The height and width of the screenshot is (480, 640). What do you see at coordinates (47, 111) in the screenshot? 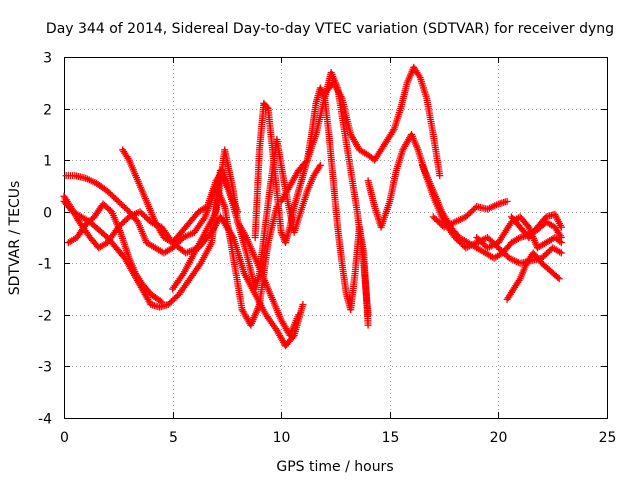
I see `y-tick-label: 2` at bounding box center [47, 111].